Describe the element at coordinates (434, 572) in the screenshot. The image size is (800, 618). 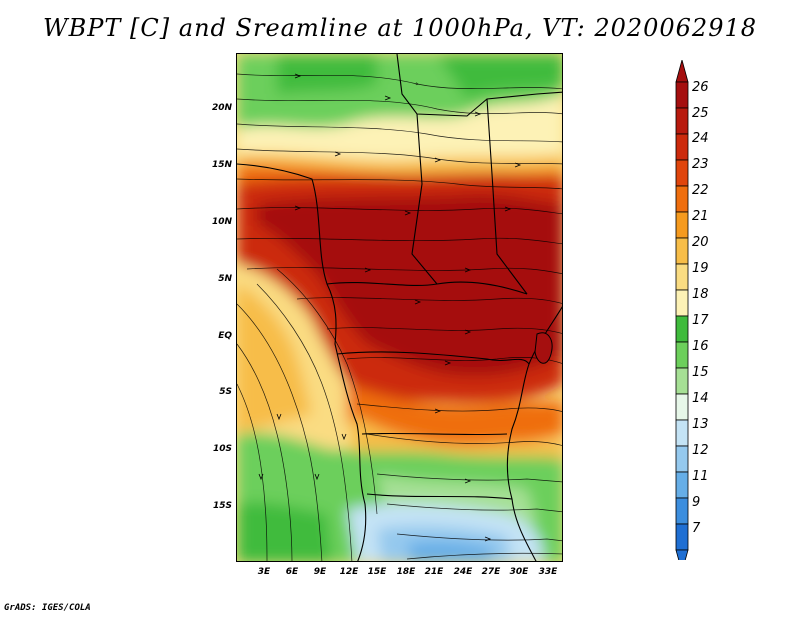
I see `lon-label: 21E` at that location.